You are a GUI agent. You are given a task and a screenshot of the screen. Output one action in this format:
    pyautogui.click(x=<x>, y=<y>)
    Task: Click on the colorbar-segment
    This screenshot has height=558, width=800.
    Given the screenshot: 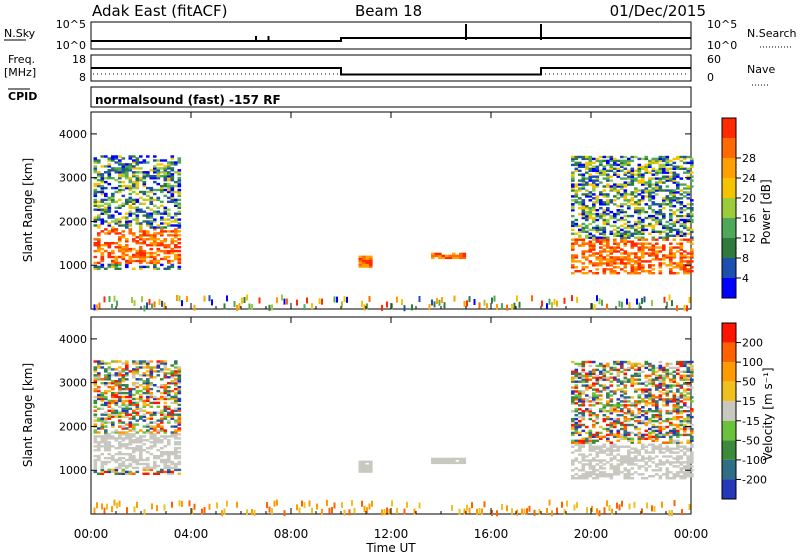 What is the action you would take?
    pyautogui.click(x=729, y=268)
    